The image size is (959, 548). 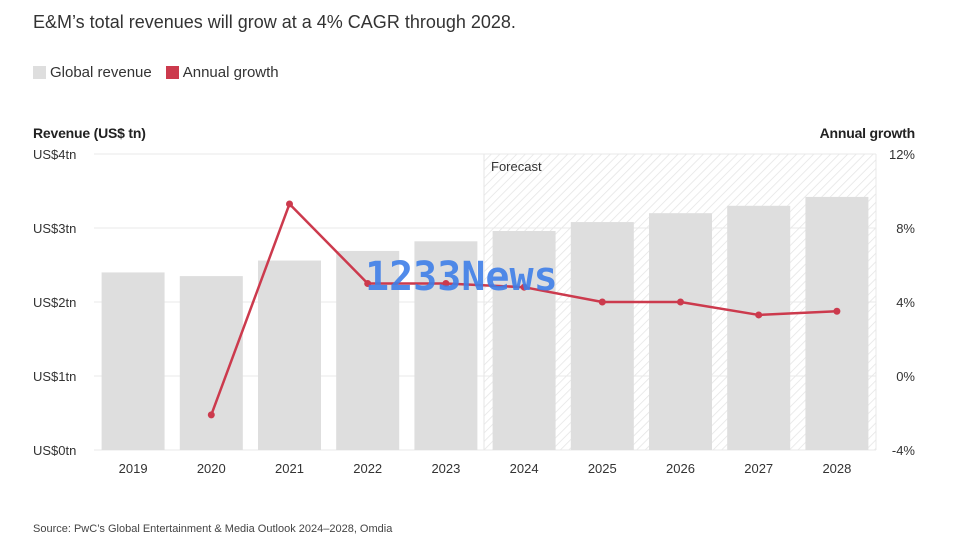 I want to click on legend-swatch-annual-growth, so click(x=172, y=72).